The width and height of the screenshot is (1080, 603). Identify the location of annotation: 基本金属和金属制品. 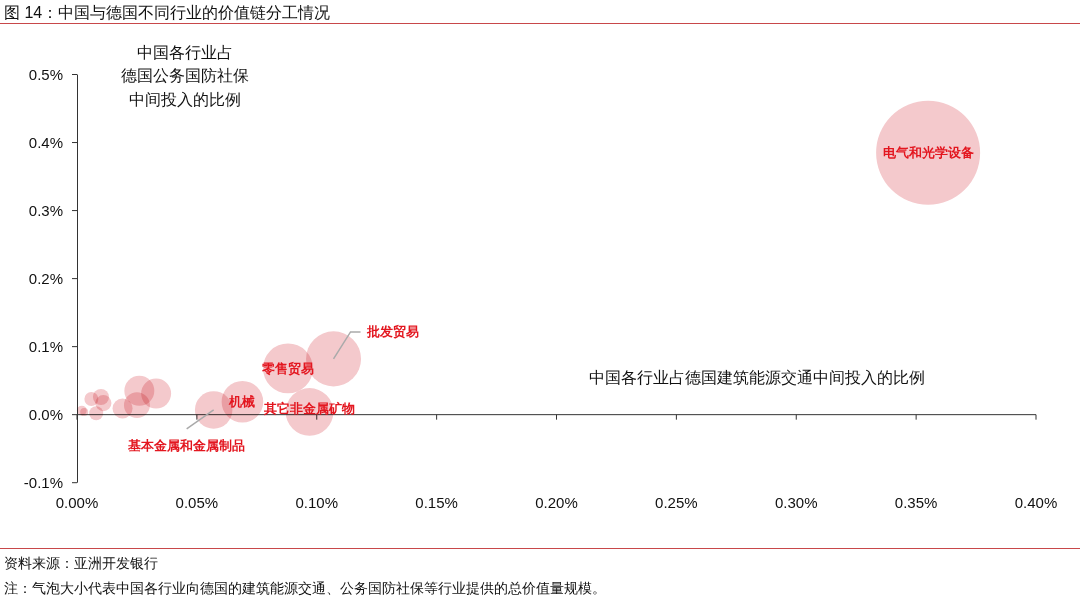
(186, 446).